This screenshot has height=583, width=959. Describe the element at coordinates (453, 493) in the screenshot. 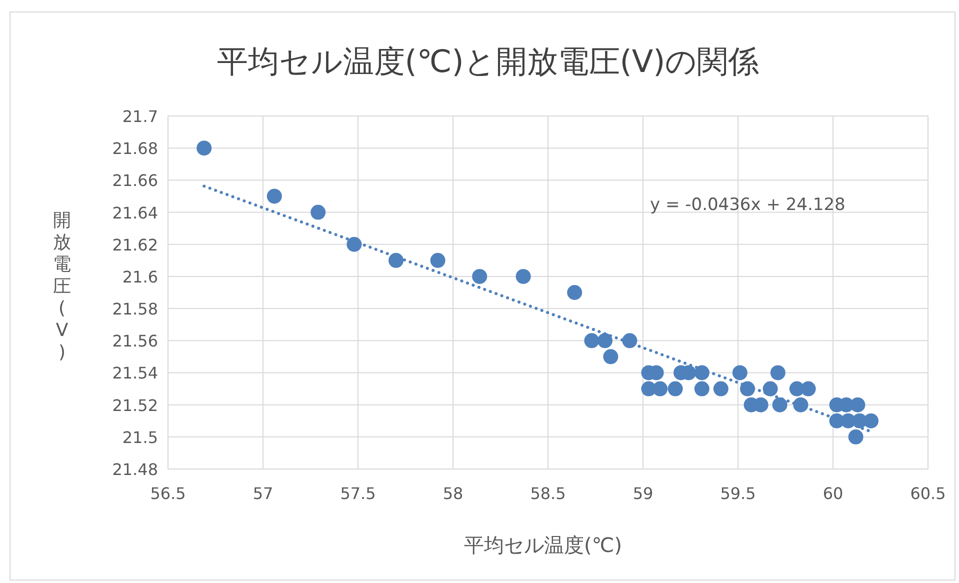

I see `x-tick-label: 58` at that location.